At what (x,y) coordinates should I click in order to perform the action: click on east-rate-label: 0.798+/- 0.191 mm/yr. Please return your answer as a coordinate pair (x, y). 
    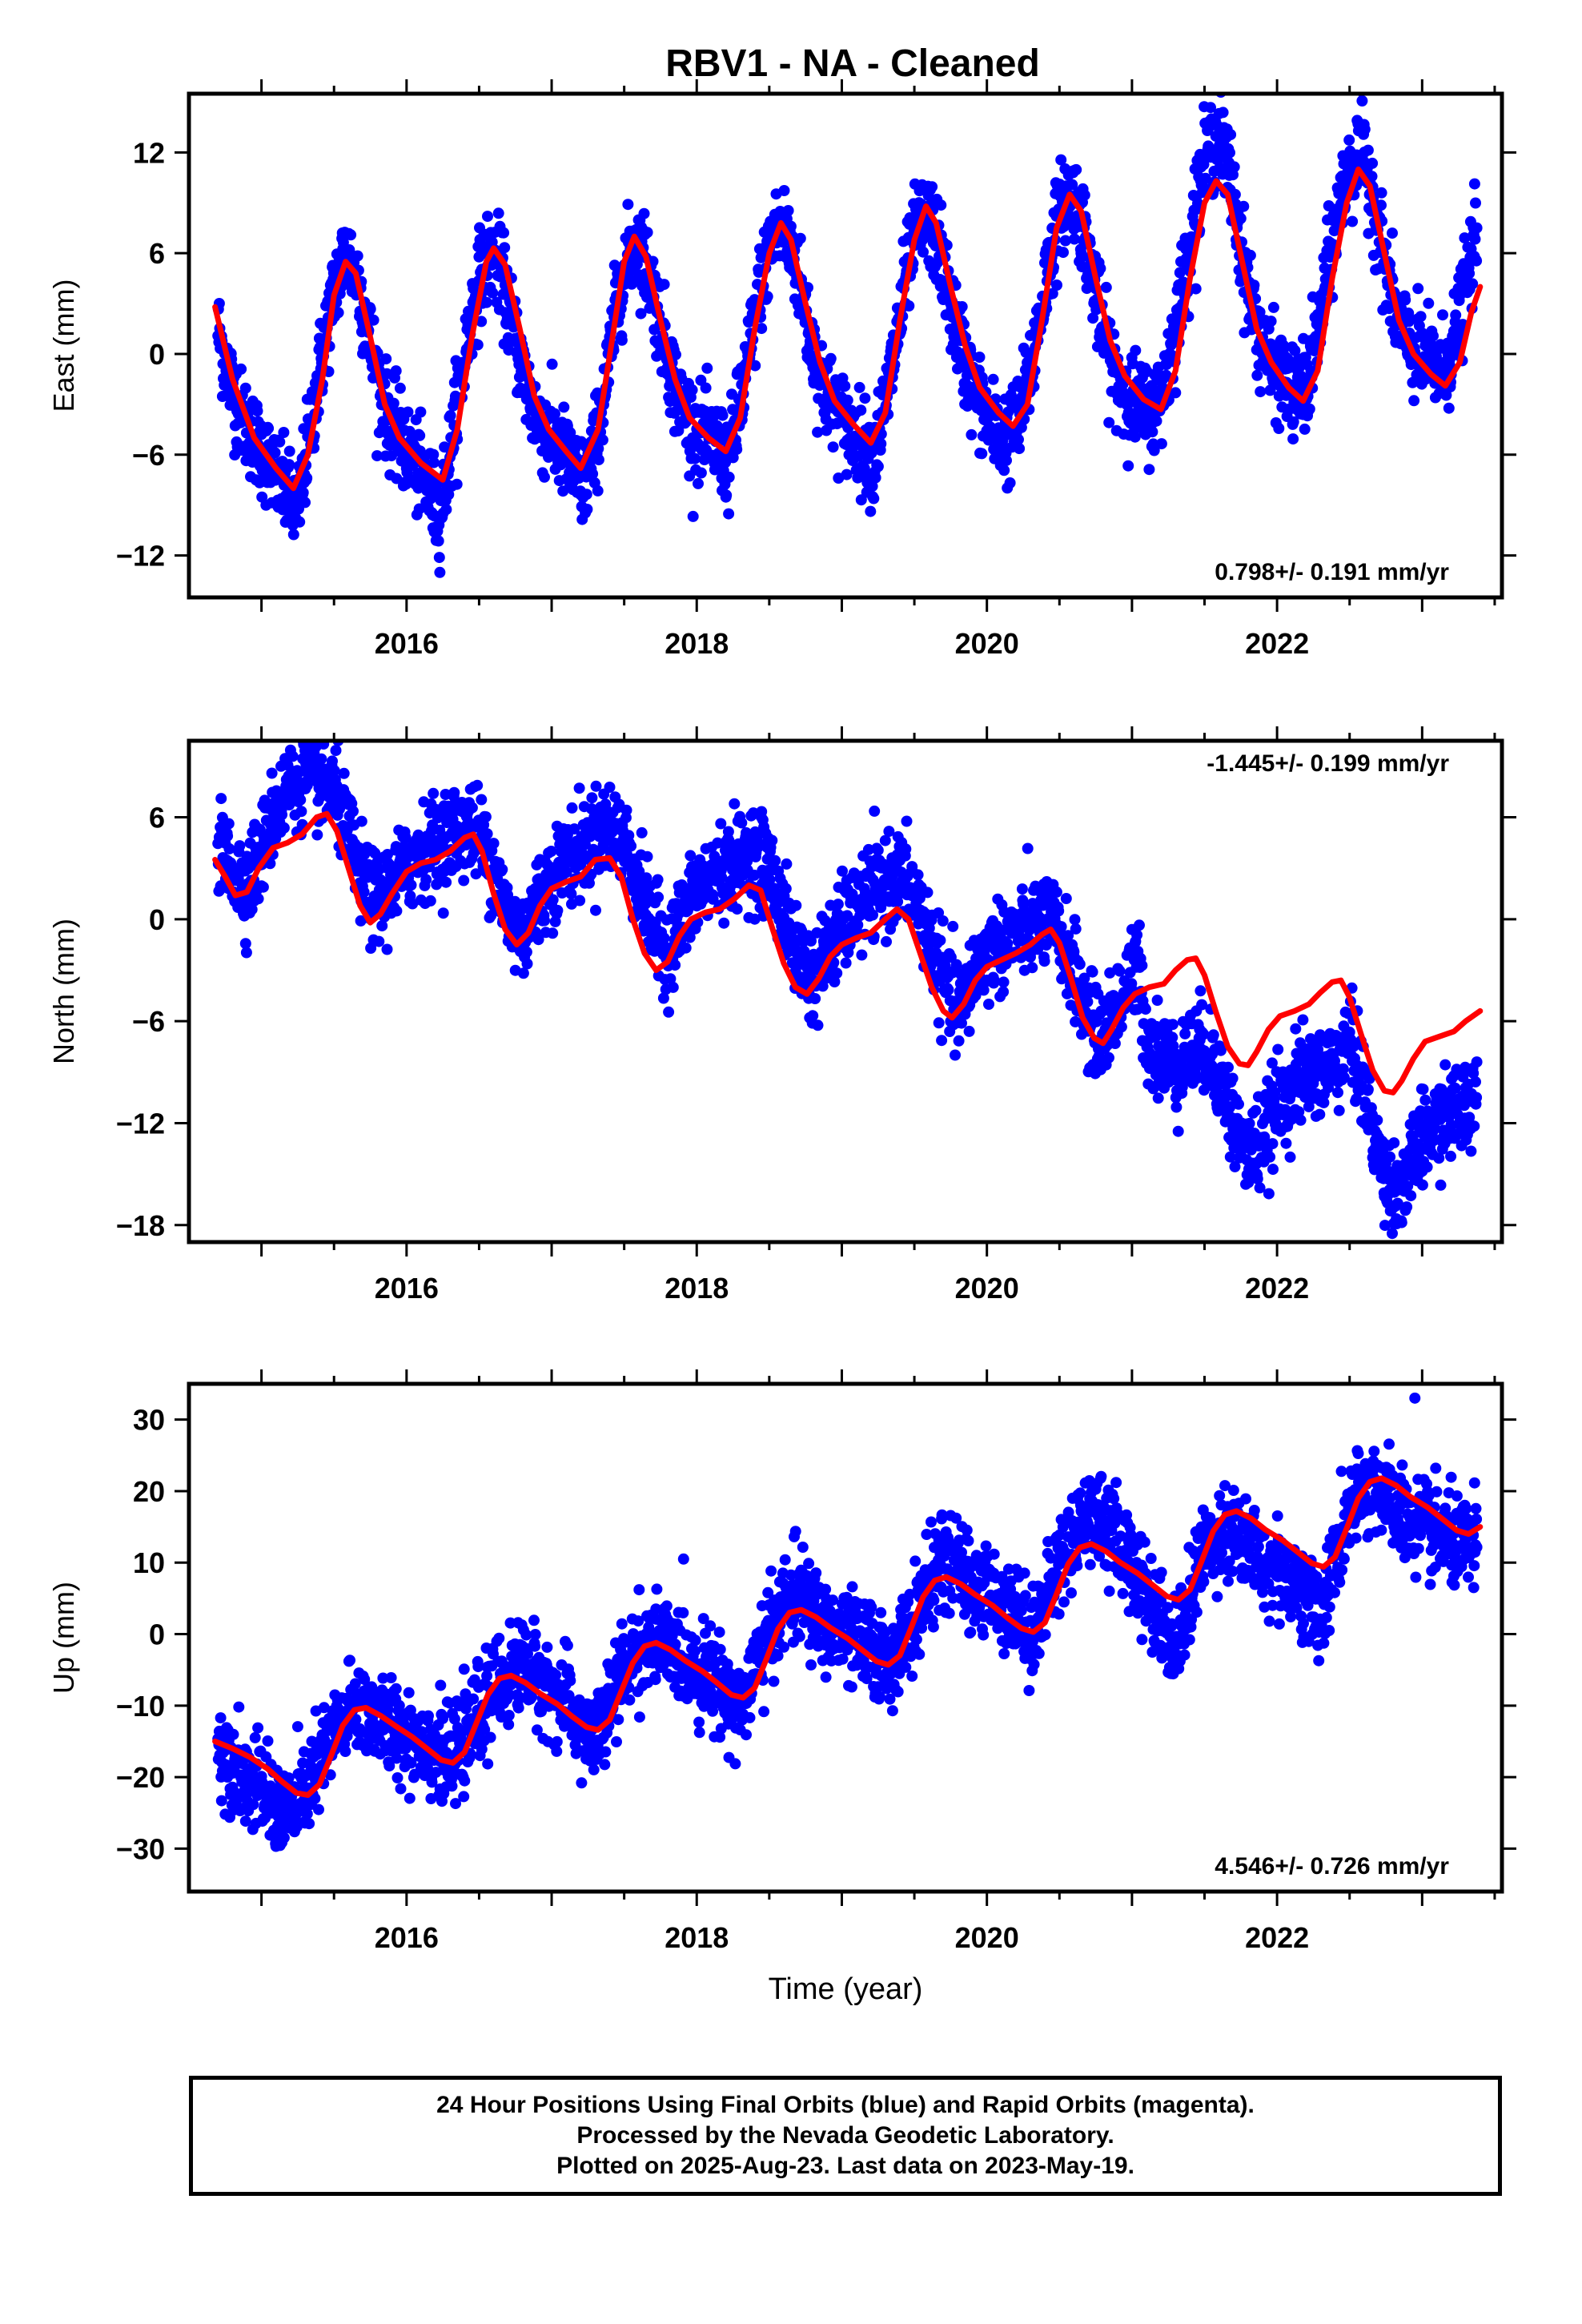
    Looking at the image, I should click on (1332, 572).